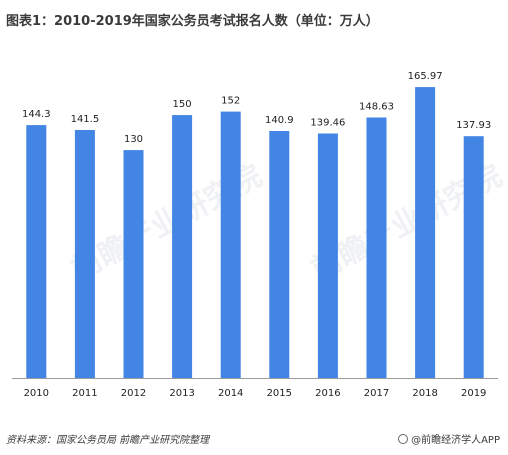 This screenshot has height=455, width=508. Describe the element at coordinates (133, 139) in the screenshot. I see `value-label-2012: 130` at that location.